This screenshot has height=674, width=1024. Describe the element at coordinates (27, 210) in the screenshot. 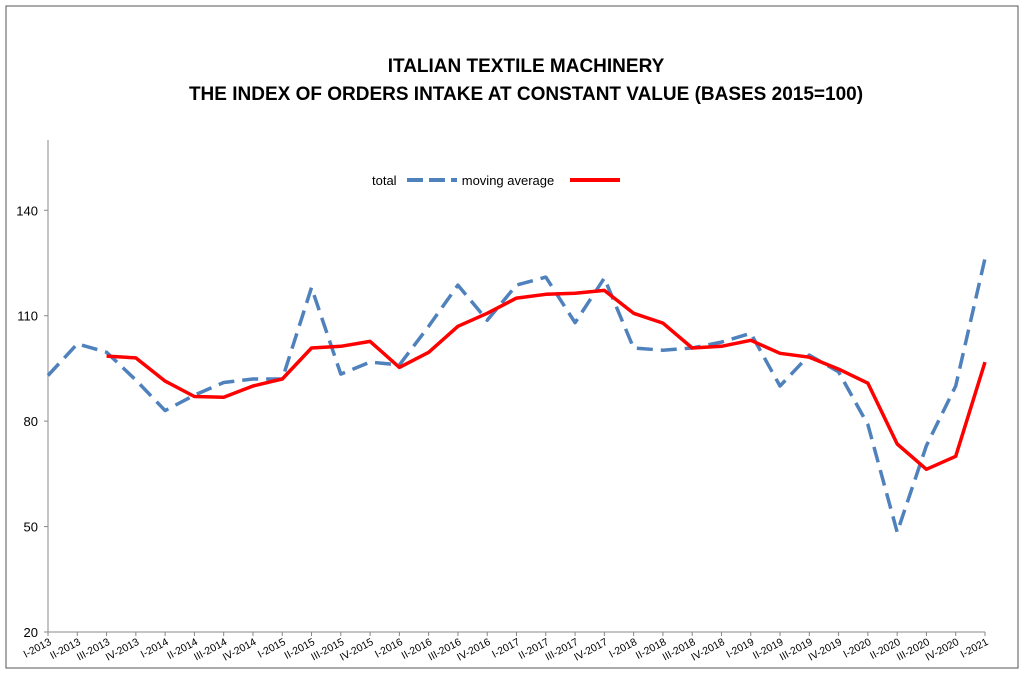

I see `y-tick-label: 140` at that location.